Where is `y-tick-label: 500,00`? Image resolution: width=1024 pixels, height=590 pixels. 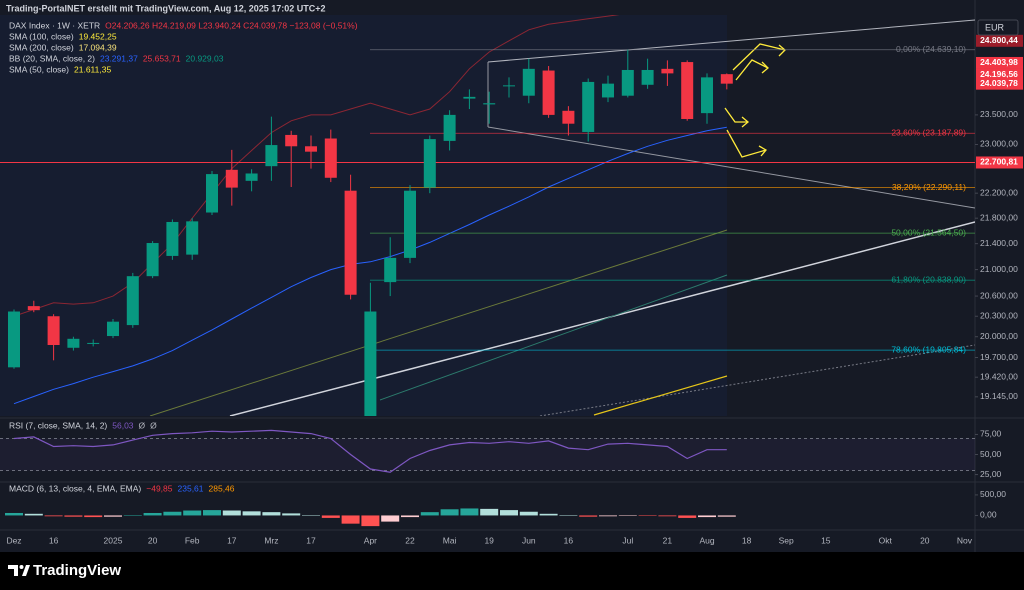 y-tick-label: 500,00 is located at coordinates (993, 494).